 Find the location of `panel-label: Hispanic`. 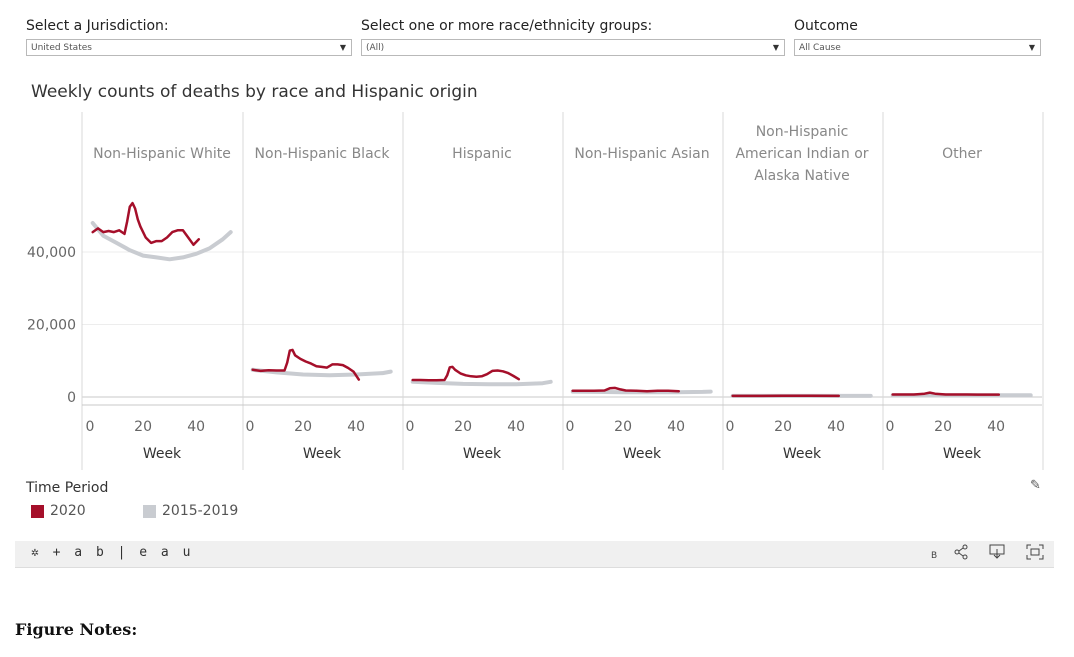

panel-label: Hispanic is located at coordinates (482, 154).